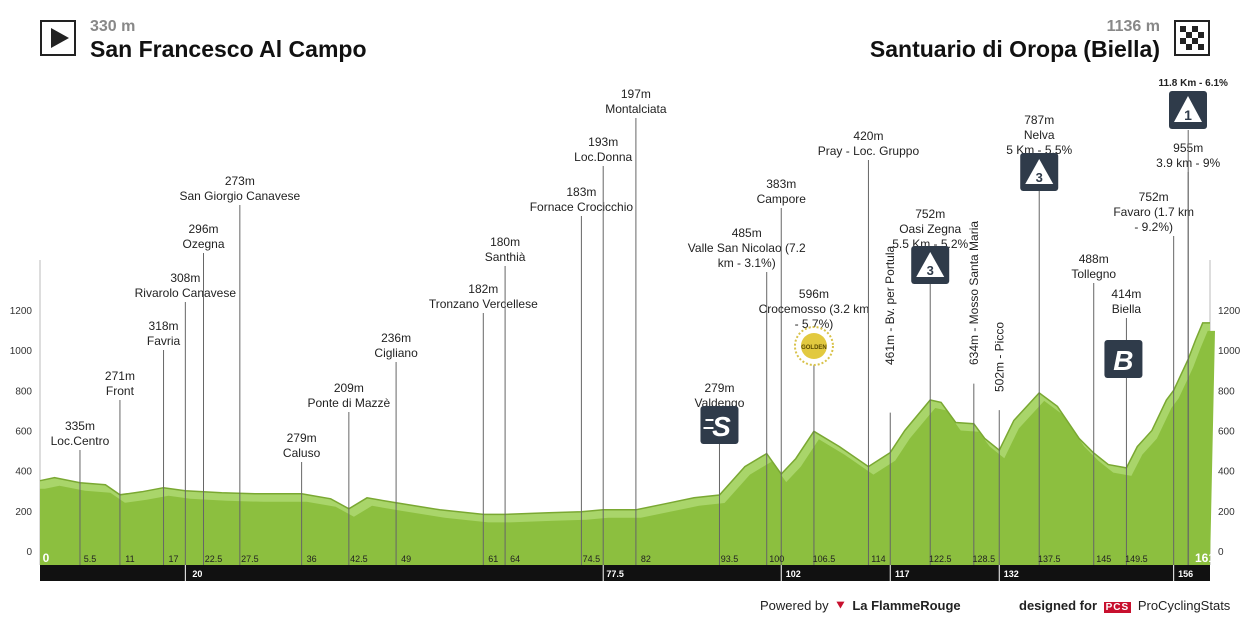 This screenshot has width=1250, height=625. I want to click on point-label: Front, so click(120, 391).